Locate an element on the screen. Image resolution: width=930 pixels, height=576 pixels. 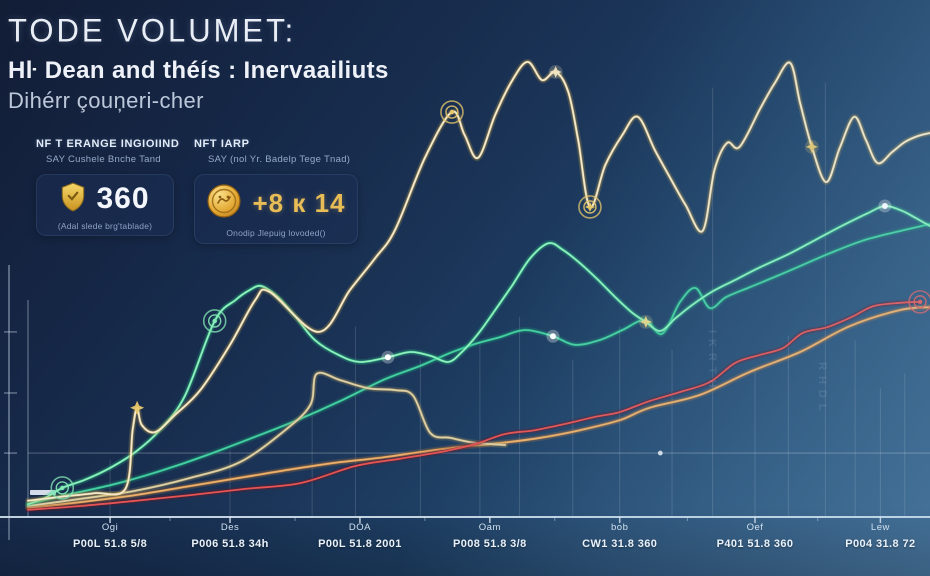
x-axis-sublabel: P00L 51.8 2001 is located at coordinates (360, 544).